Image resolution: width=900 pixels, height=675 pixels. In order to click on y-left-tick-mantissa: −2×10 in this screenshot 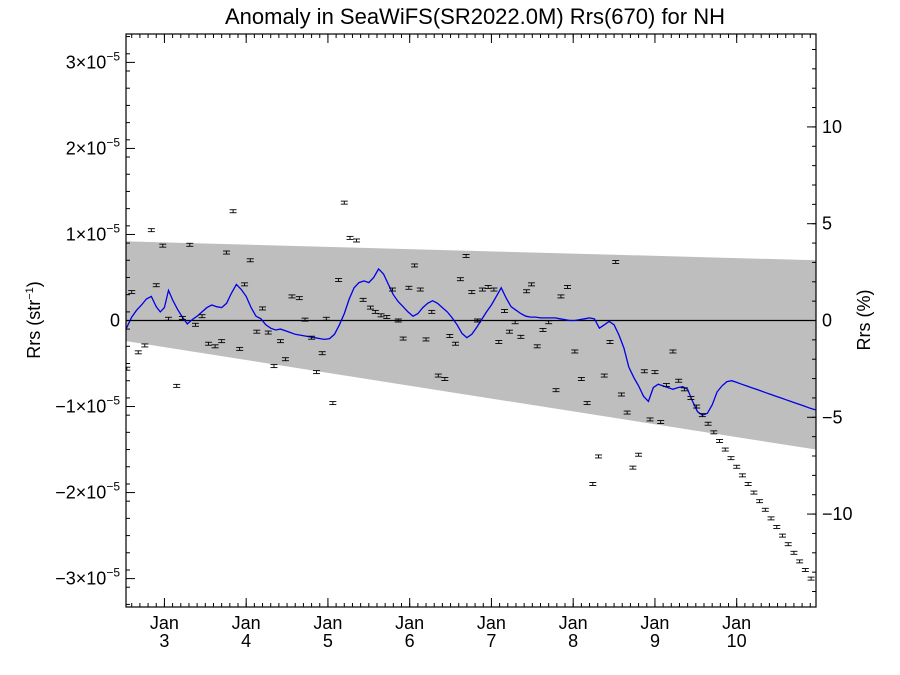, I will do `click(80, 493)`.